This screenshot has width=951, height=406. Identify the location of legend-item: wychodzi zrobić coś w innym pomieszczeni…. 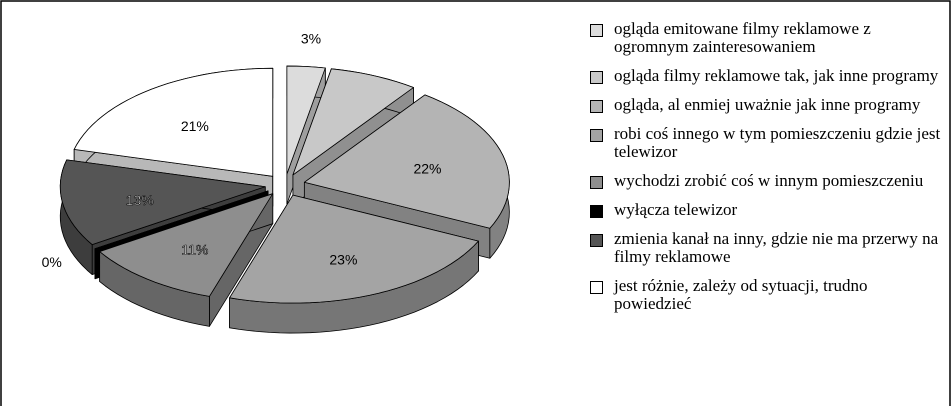
(764, 181).